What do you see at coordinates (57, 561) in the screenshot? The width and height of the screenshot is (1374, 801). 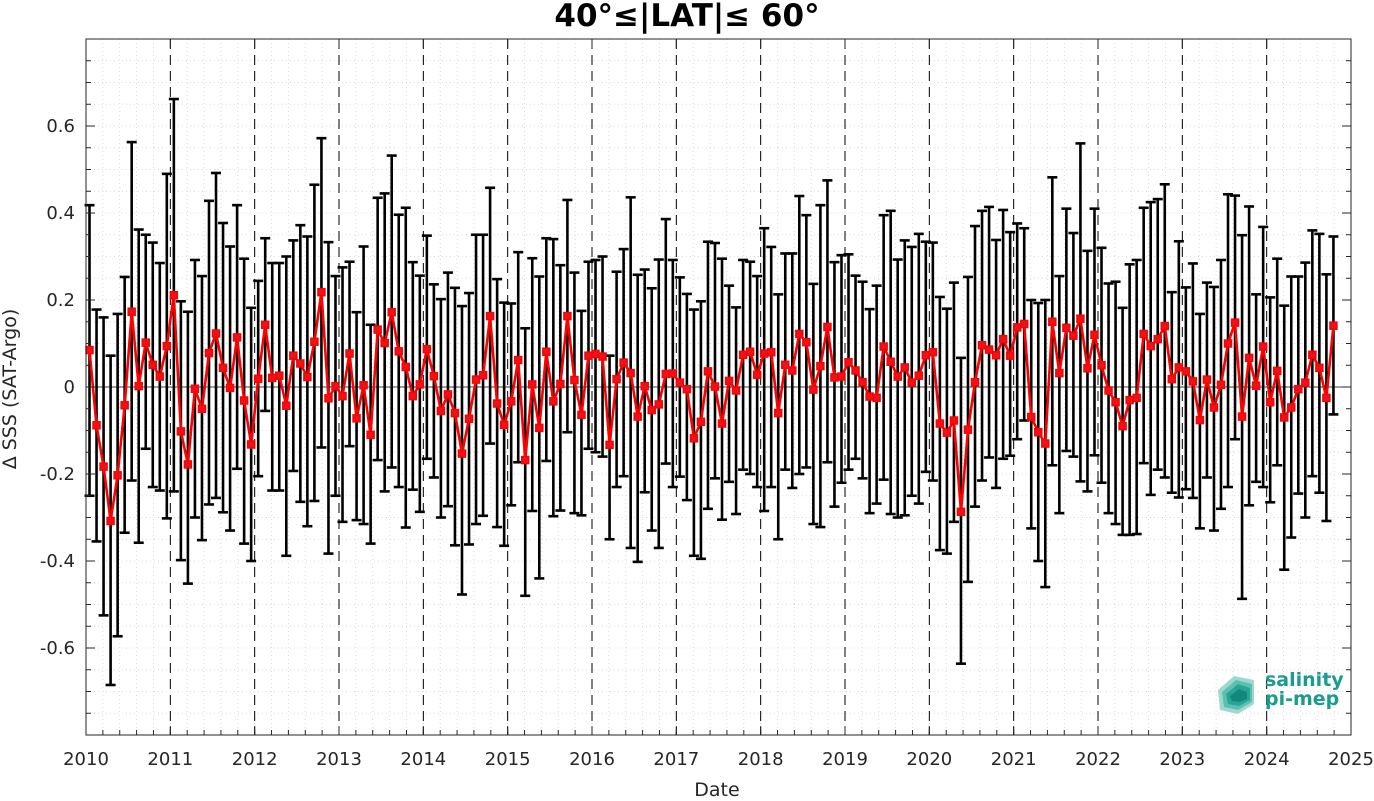 I see `y-tick-label: -0.4` at bounding box center [57, 561].